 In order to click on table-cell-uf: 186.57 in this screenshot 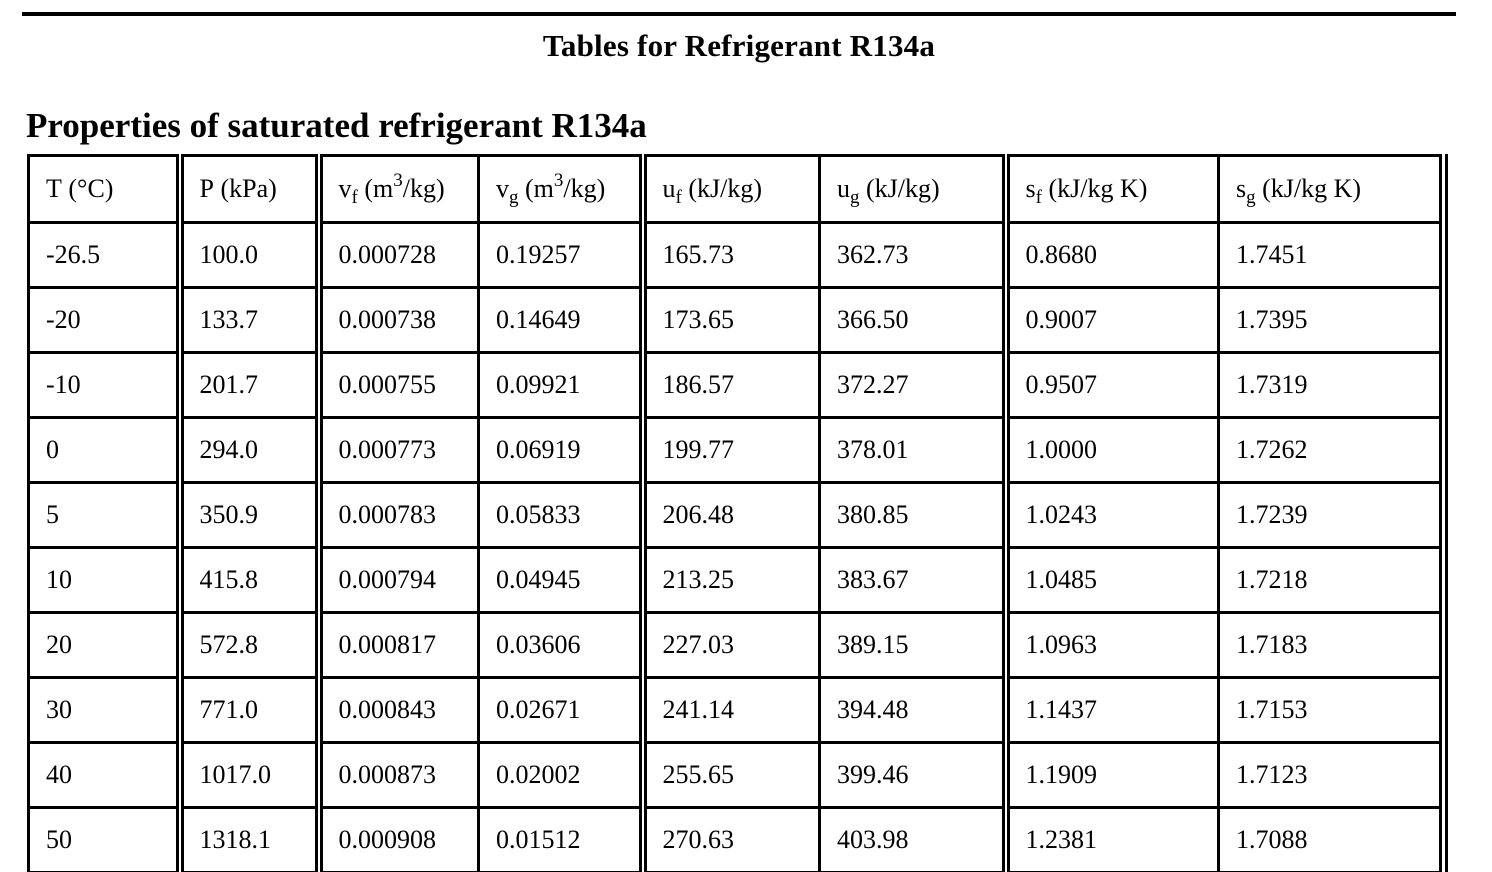, I will do `click(729, 385)`.